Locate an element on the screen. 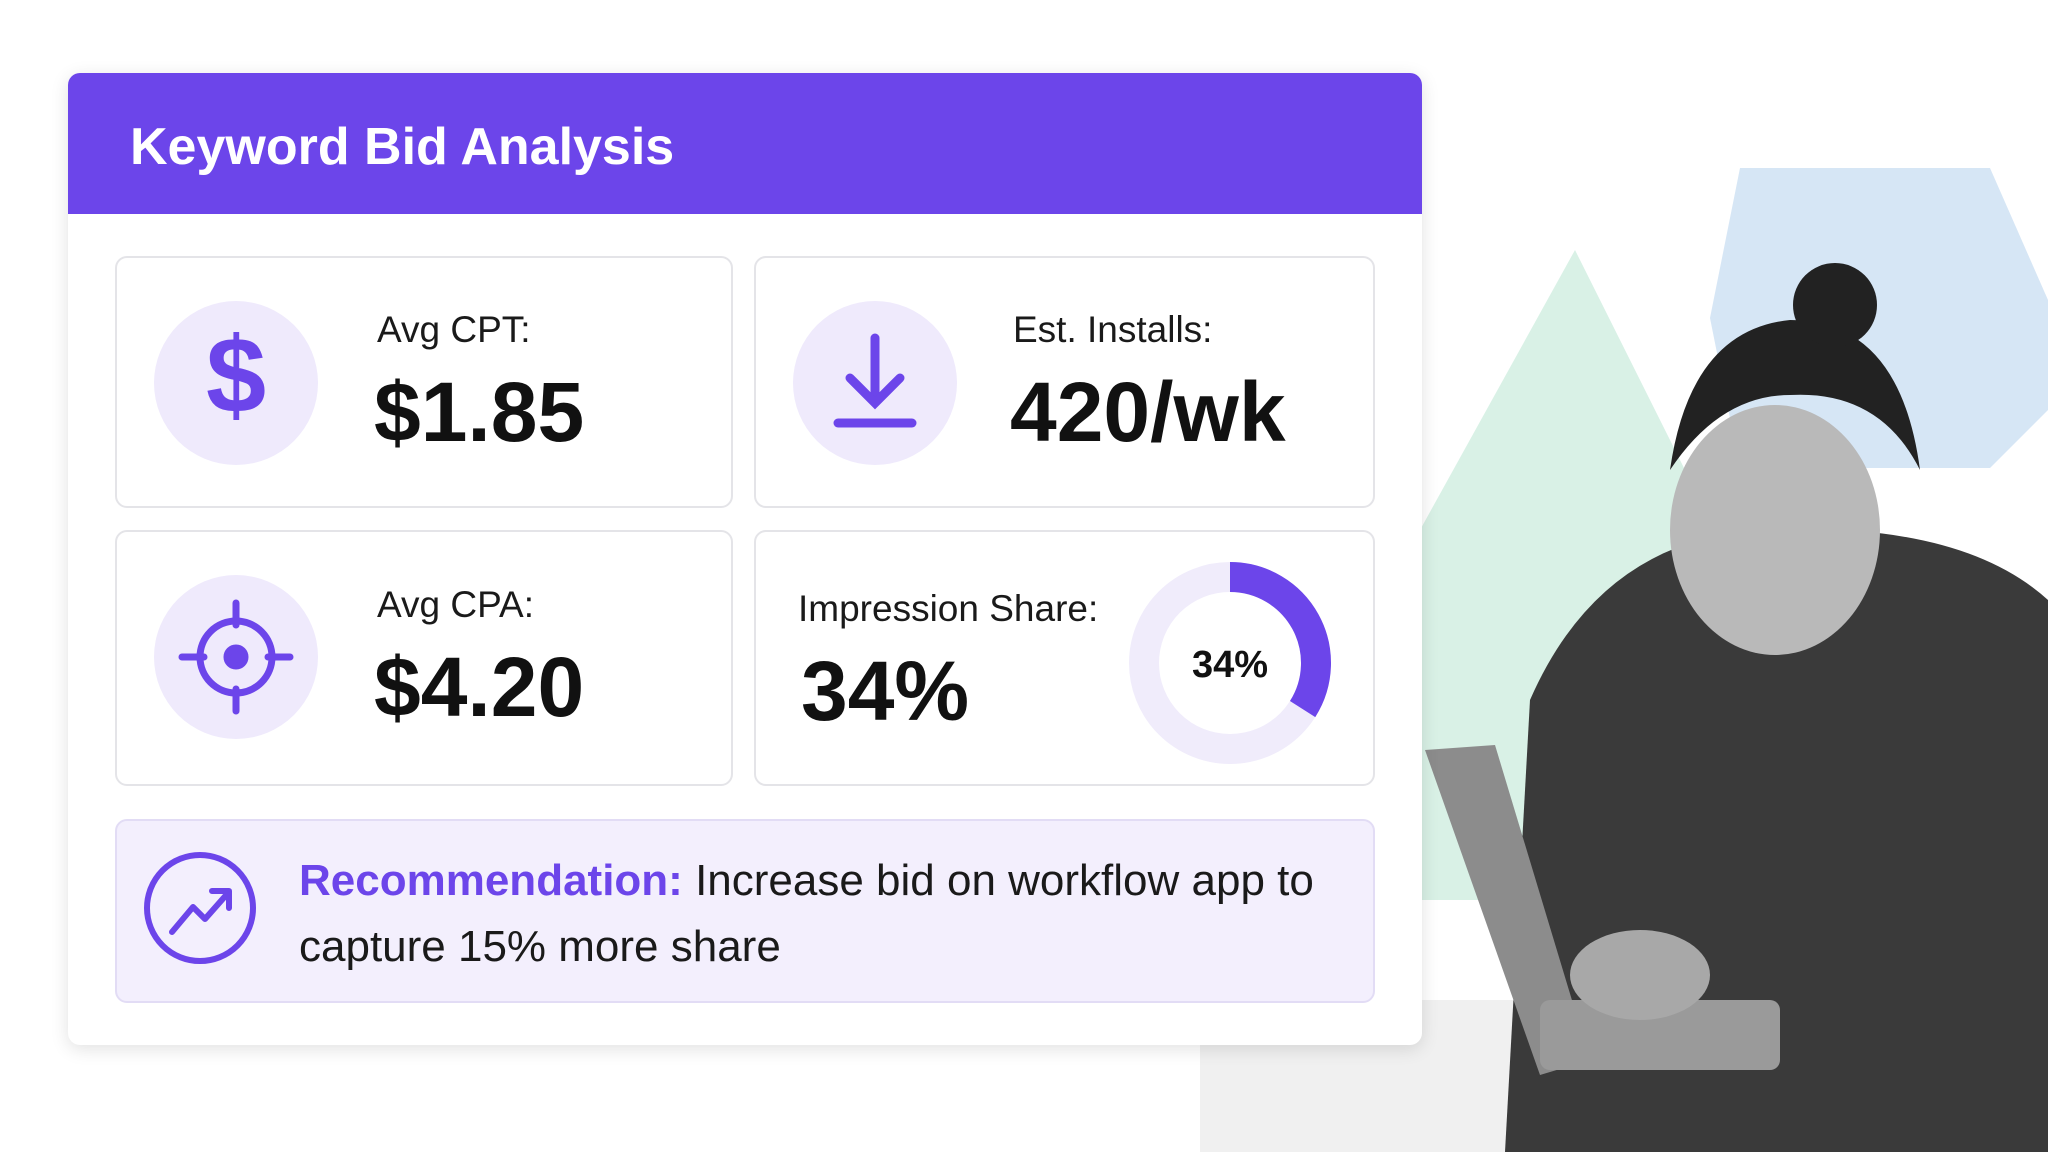  download-icon is located at coordinates (875, 383).